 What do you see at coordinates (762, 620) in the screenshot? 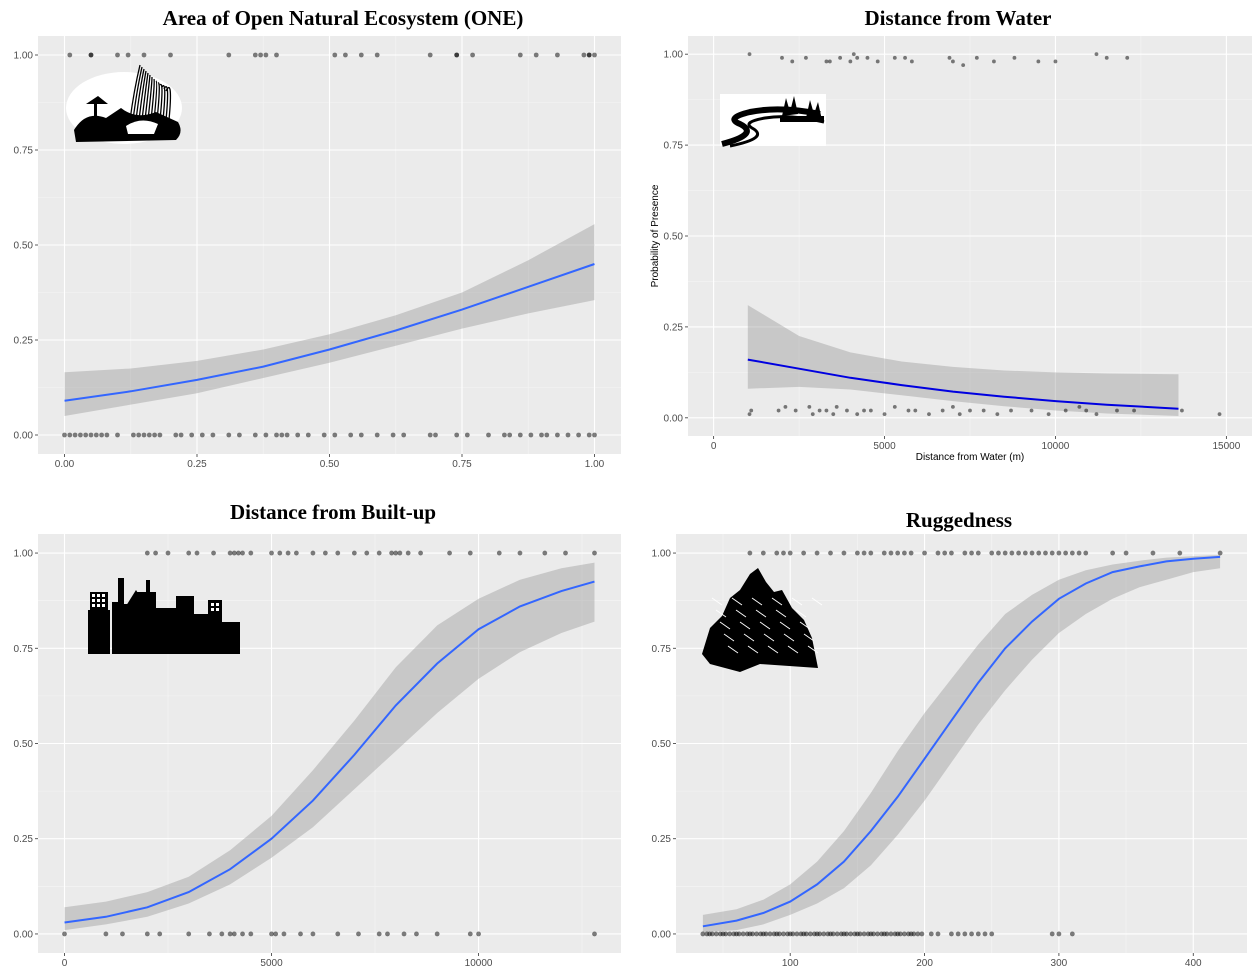
I see `mountain-icon` at bounding box center [762, 620].